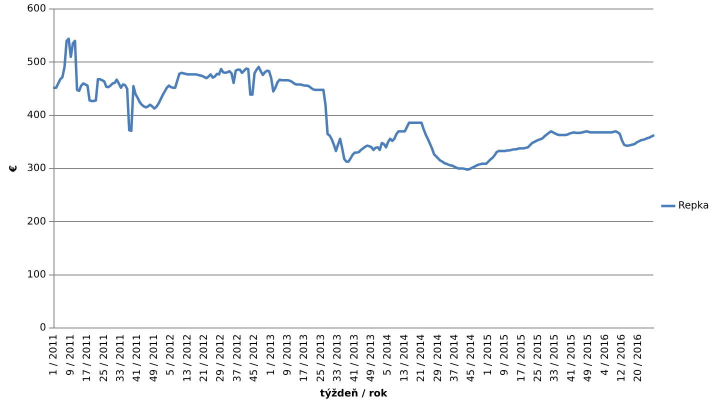  I want to click on x-tick-label: 37 / 2012, so click(238, 358).